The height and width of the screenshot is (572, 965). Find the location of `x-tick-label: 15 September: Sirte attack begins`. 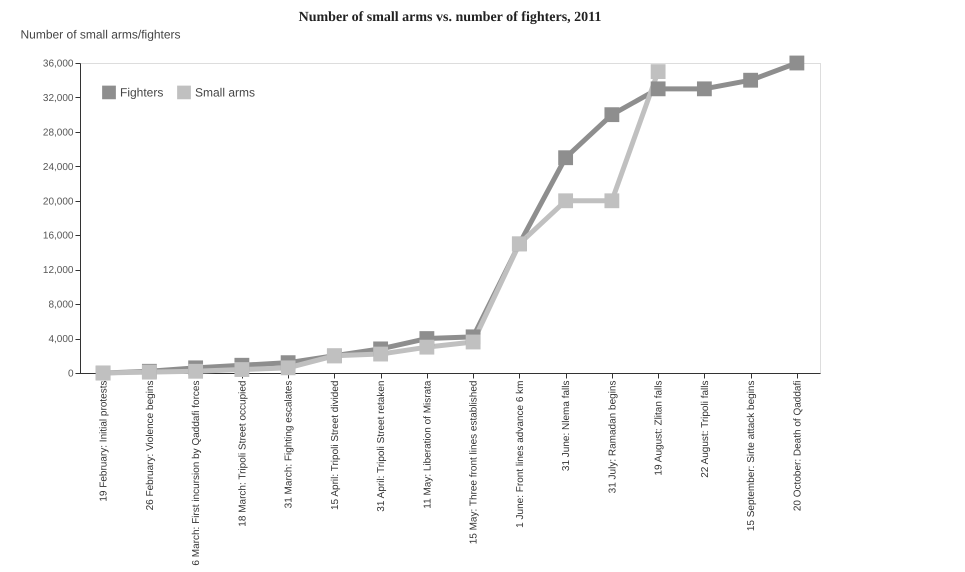

x-tick-label: 15 September: Sirte attack begins is located at coordinates (752, 456).